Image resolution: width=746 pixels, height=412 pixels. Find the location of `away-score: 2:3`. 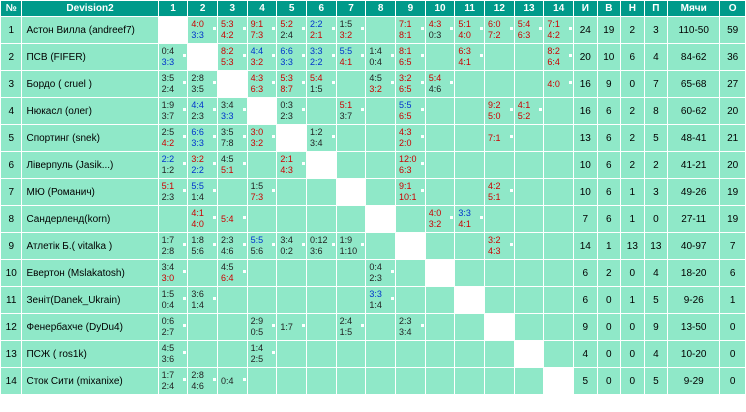

away-score: 2:3 is located at coordinates (168, 197).